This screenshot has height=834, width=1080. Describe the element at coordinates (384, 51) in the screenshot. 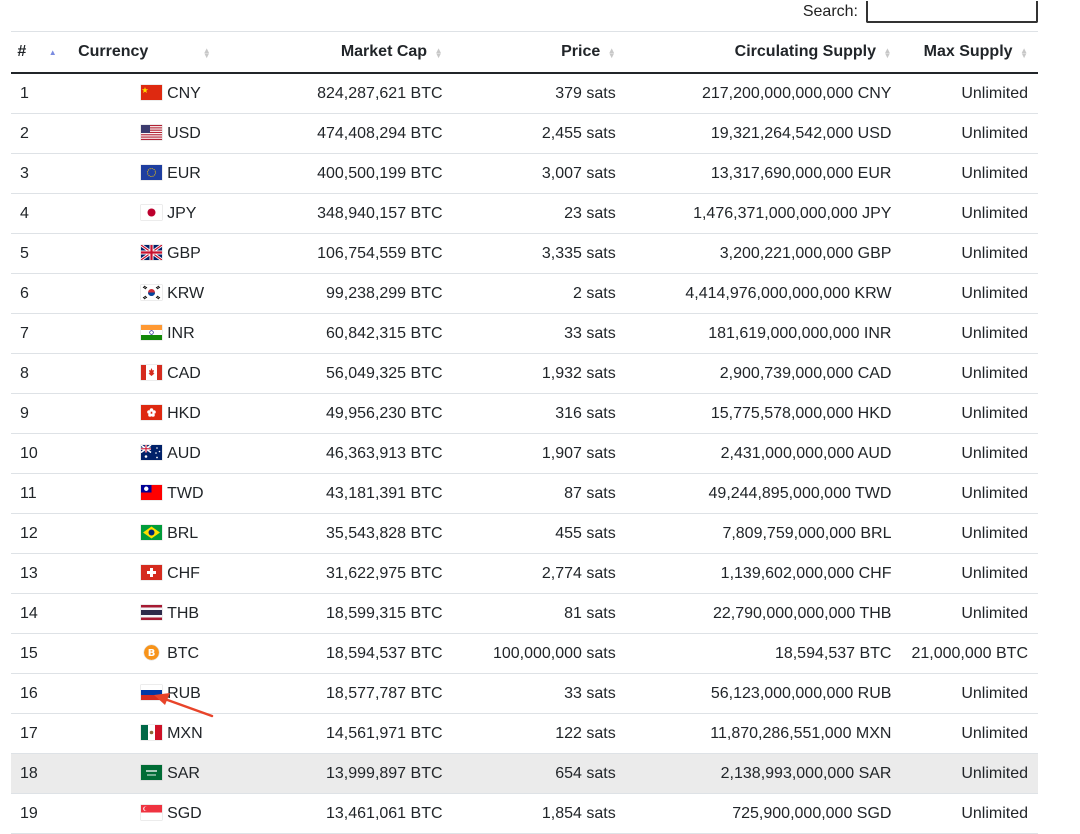

I see `column-header-label: Market Cap` at that location.